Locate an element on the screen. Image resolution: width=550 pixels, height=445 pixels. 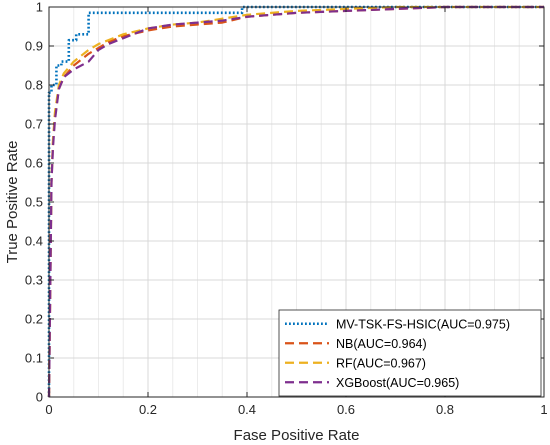
x-axis-label: Fase Positive Rate is located at coordinates (297, 435).